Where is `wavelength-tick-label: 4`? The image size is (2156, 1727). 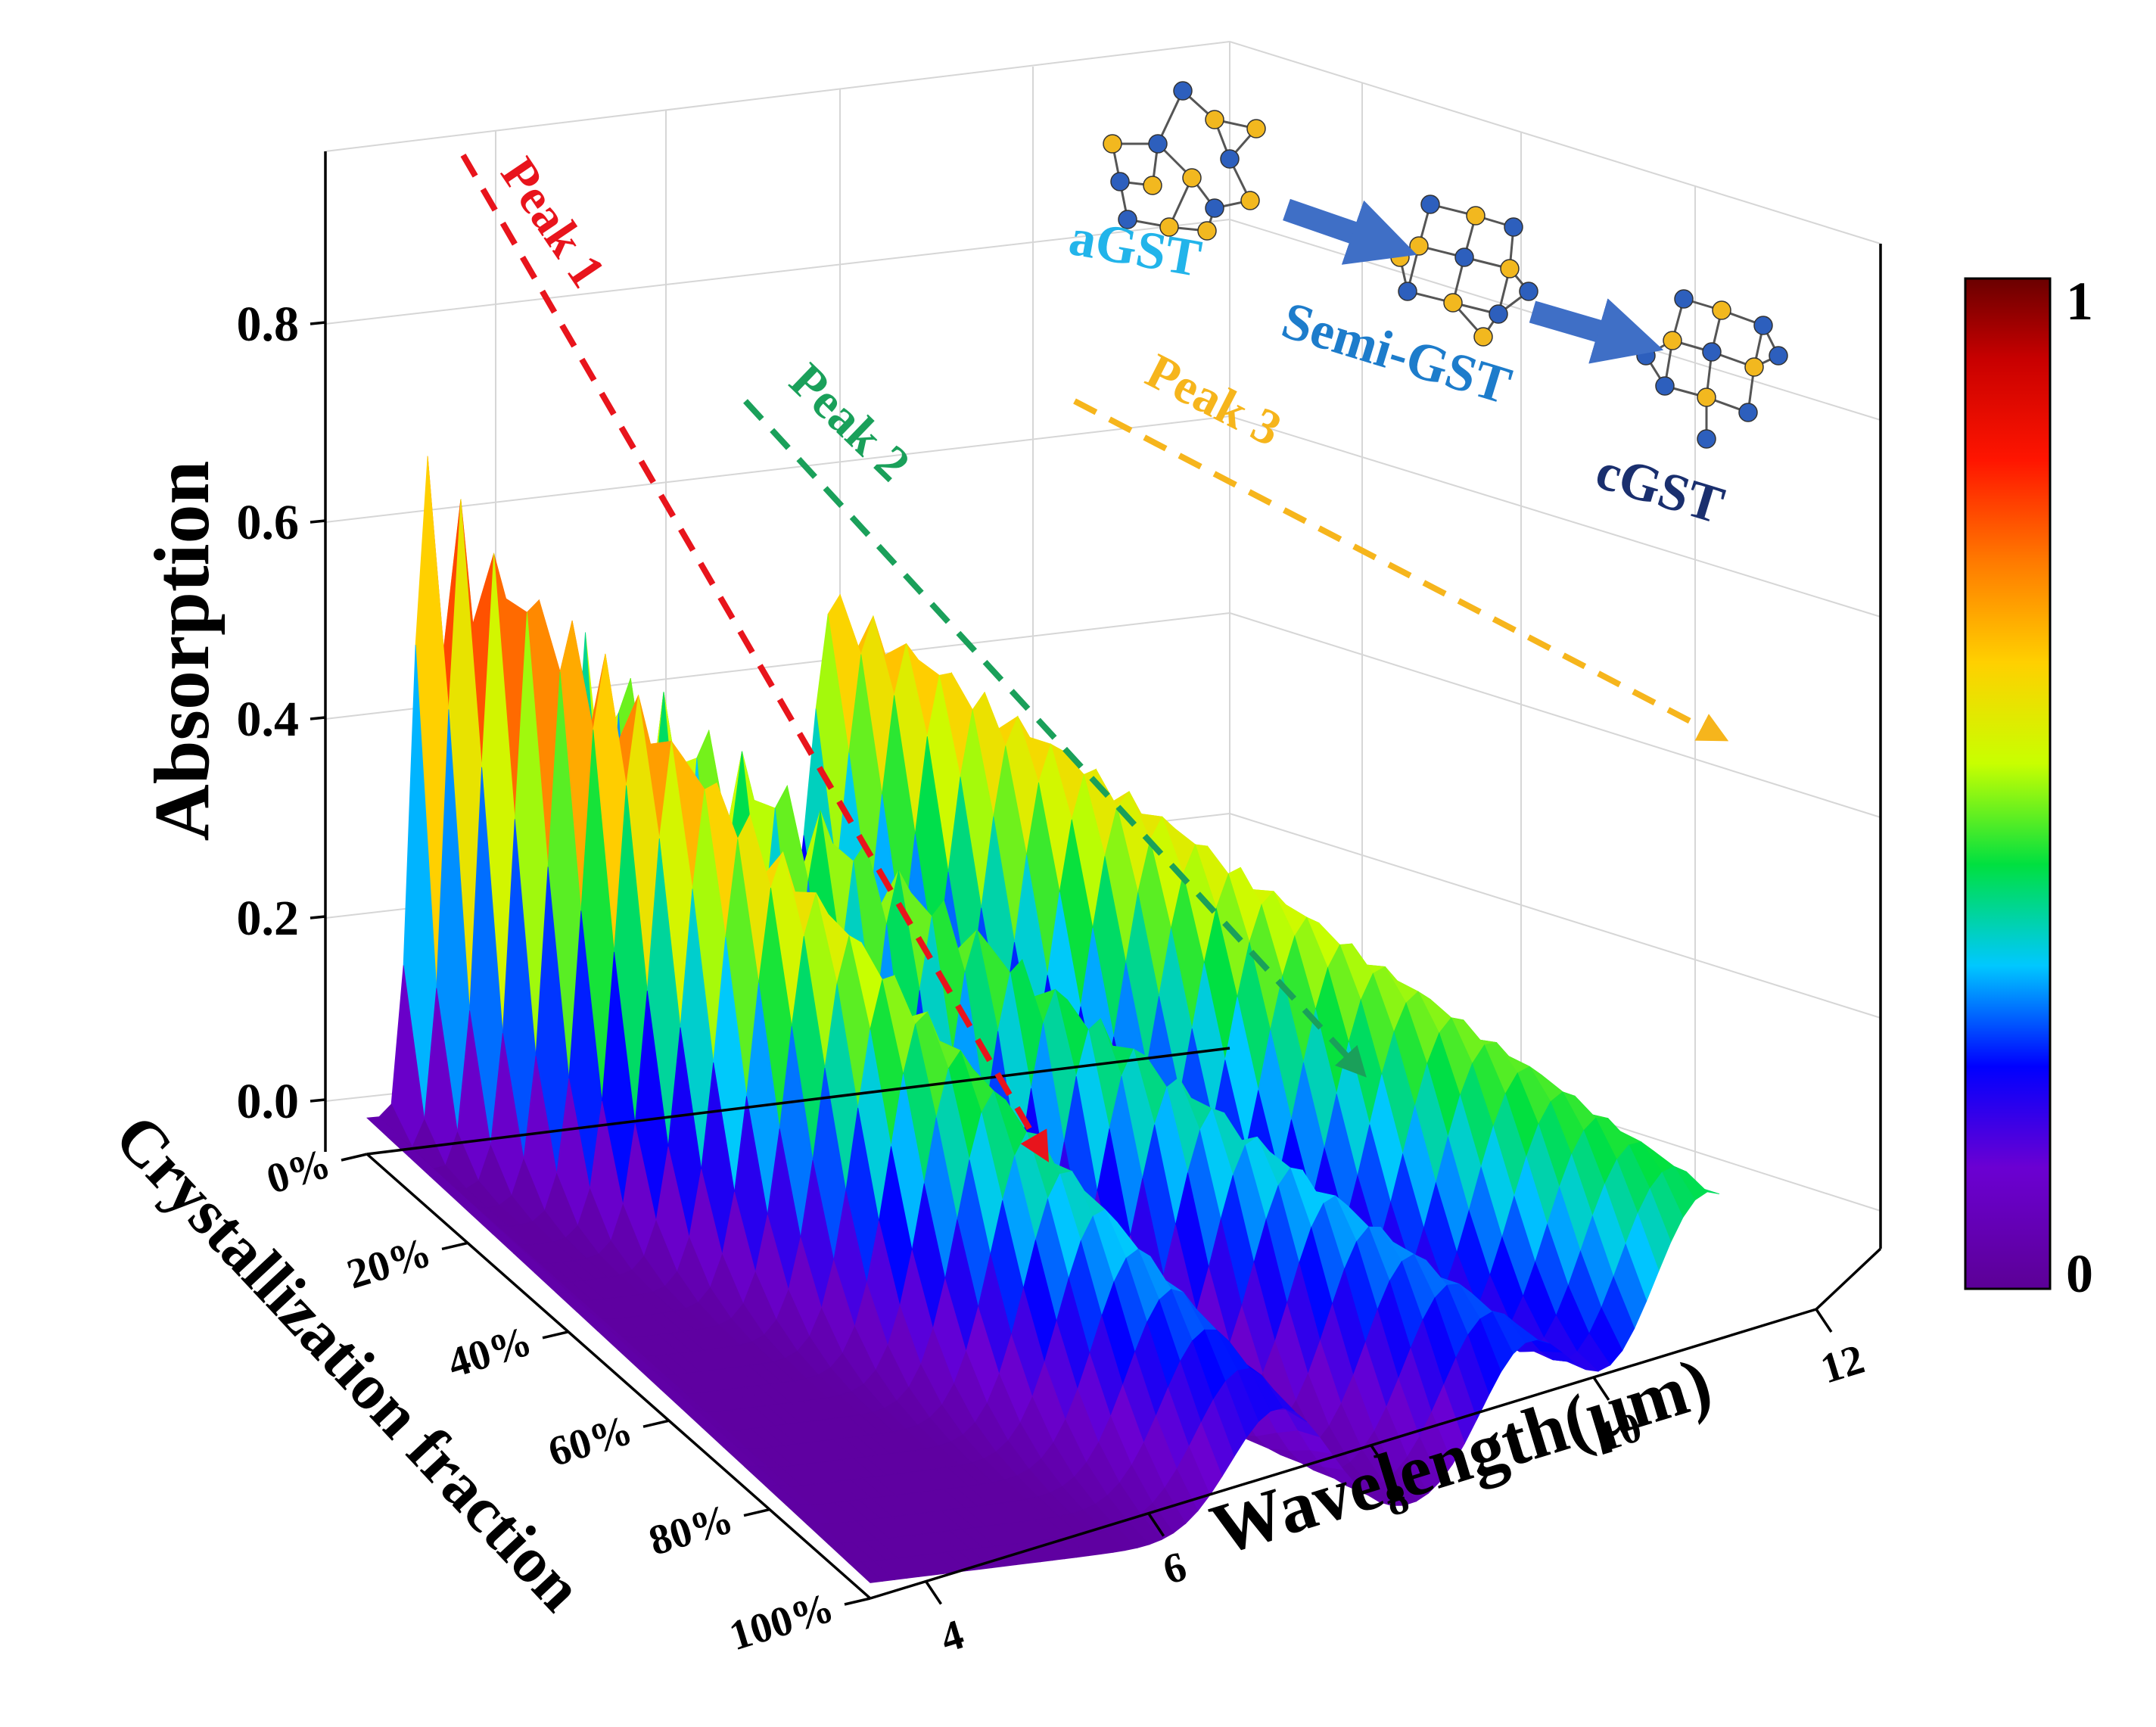 wavelength-tick-label: 4 is located at coordinates (952, 1636).